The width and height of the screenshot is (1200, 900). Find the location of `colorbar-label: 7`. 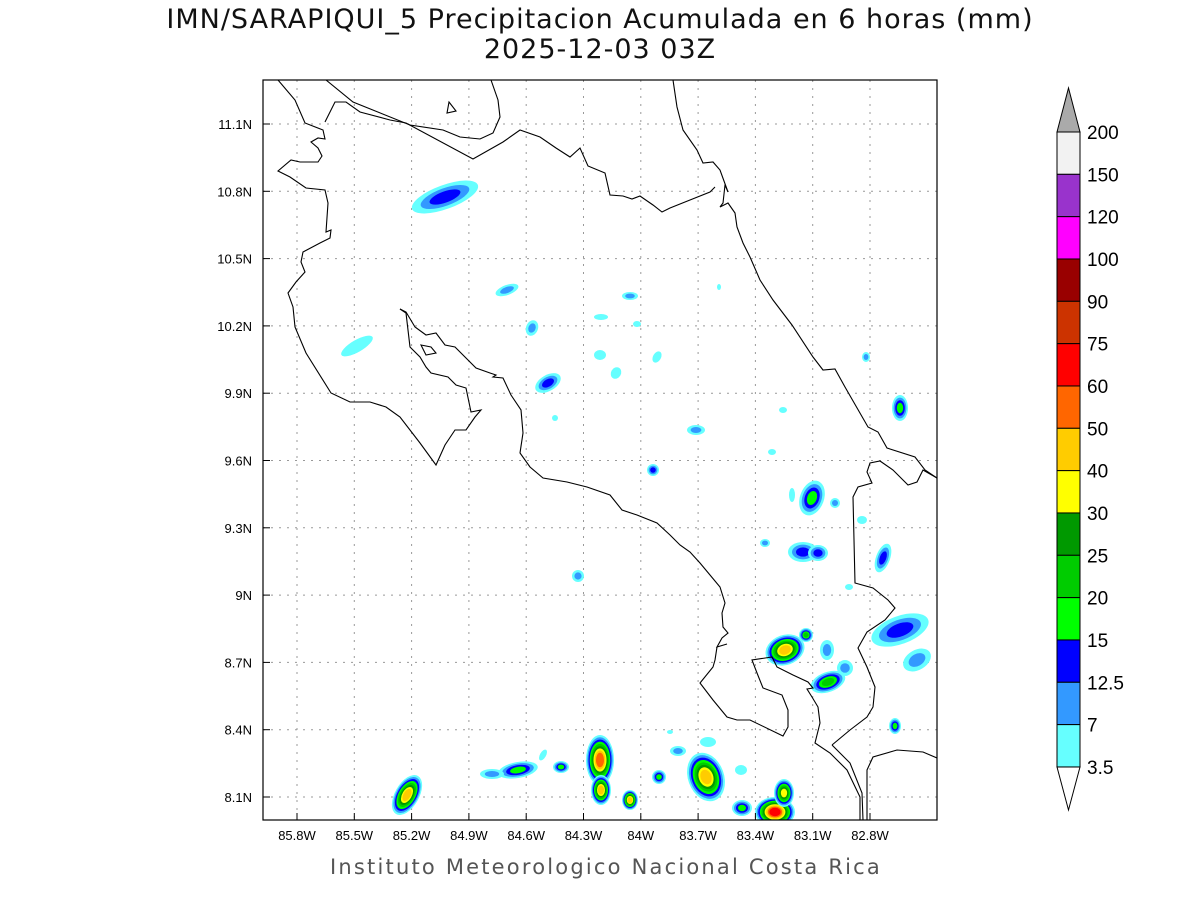

colorbar-label: 7 is located at coordinates (1092, 726).